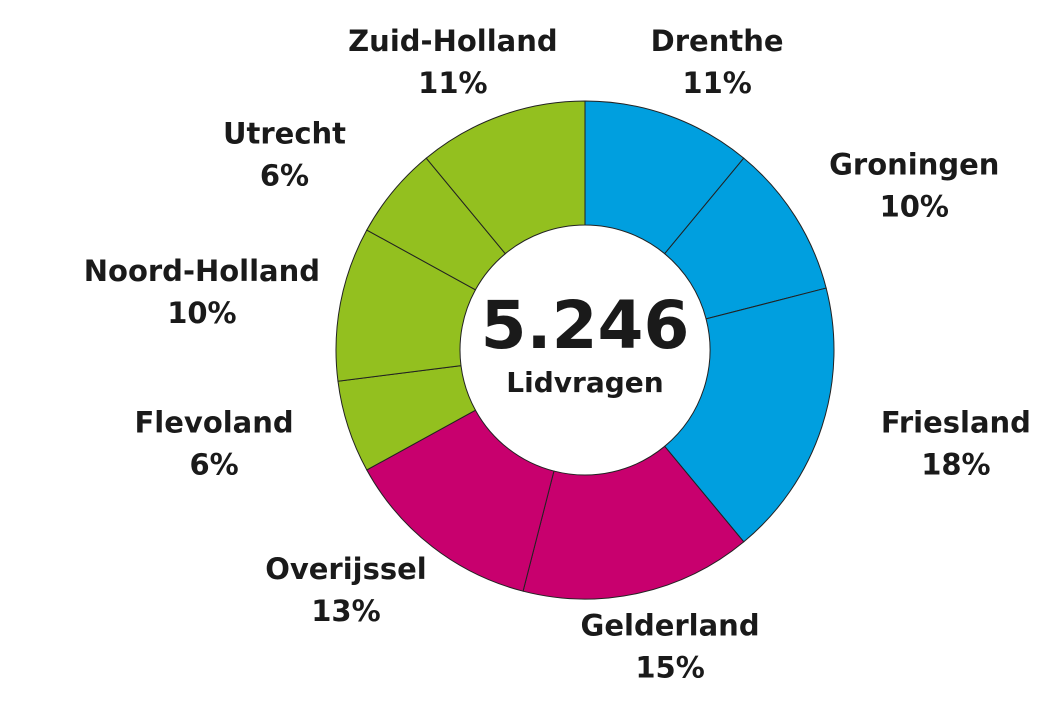 This screenshot has width=1052, height=710. I want to click on slice-value: 15%, so click(669, 668).